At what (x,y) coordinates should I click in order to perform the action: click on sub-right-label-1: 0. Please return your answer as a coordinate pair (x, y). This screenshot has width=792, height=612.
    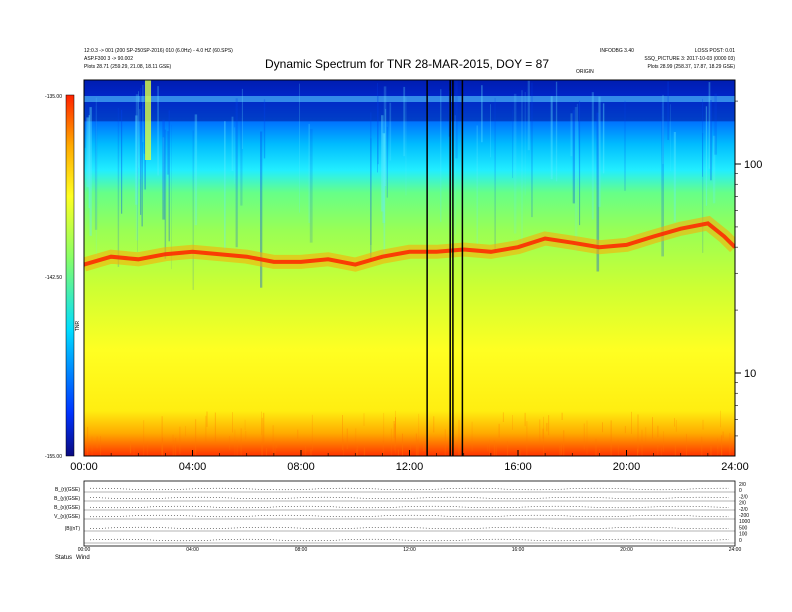
    Looking at the image, I should click on (740, 491).